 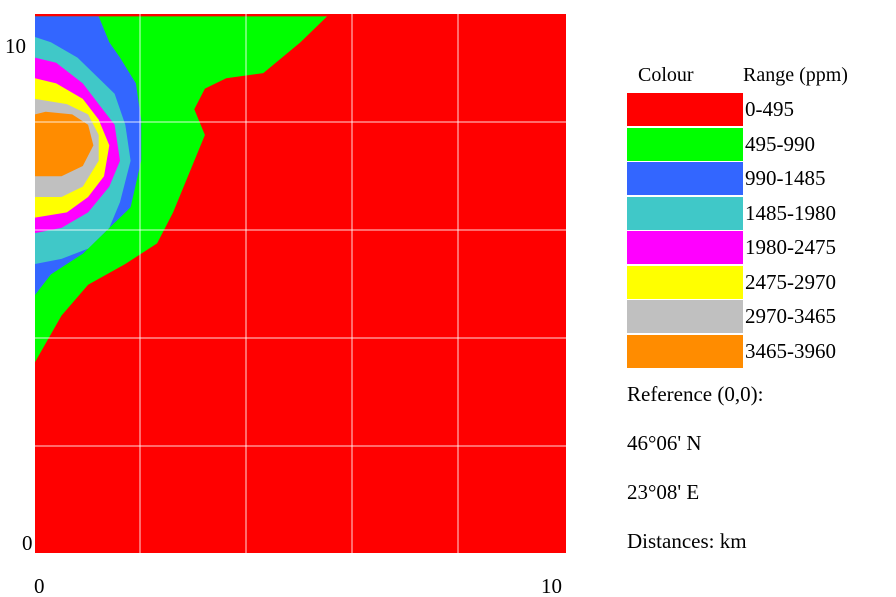 What do you see at coordinates (790, 212) in the screenshot?
I see `legend-range-label: 1485-1980` at bounding box center [790, 212].